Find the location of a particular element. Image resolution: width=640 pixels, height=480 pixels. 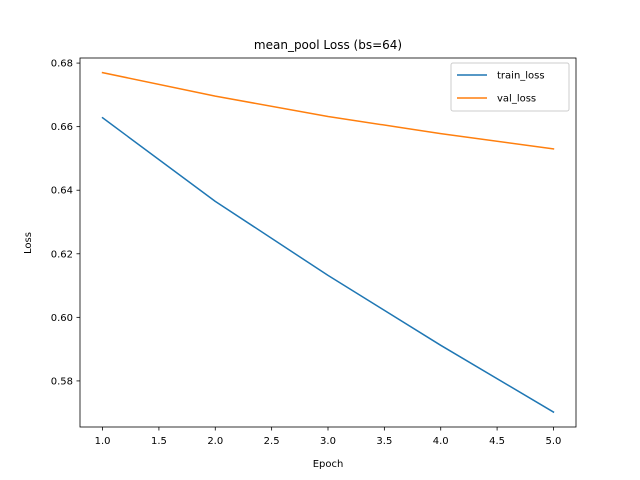

y-tick-label: 0.62 is located at coordinates (62, 254).